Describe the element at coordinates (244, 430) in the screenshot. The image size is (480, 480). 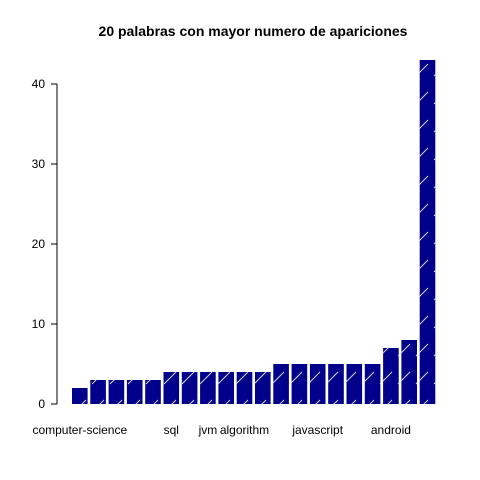
I see `x-category-label: algorithm` at that location.